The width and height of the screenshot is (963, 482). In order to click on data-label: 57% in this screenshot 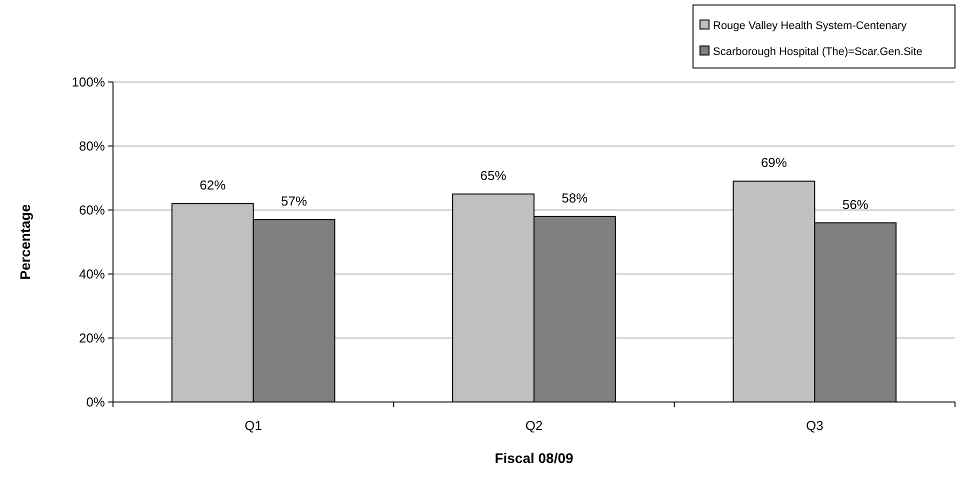, I will do `click(294, 201)`.